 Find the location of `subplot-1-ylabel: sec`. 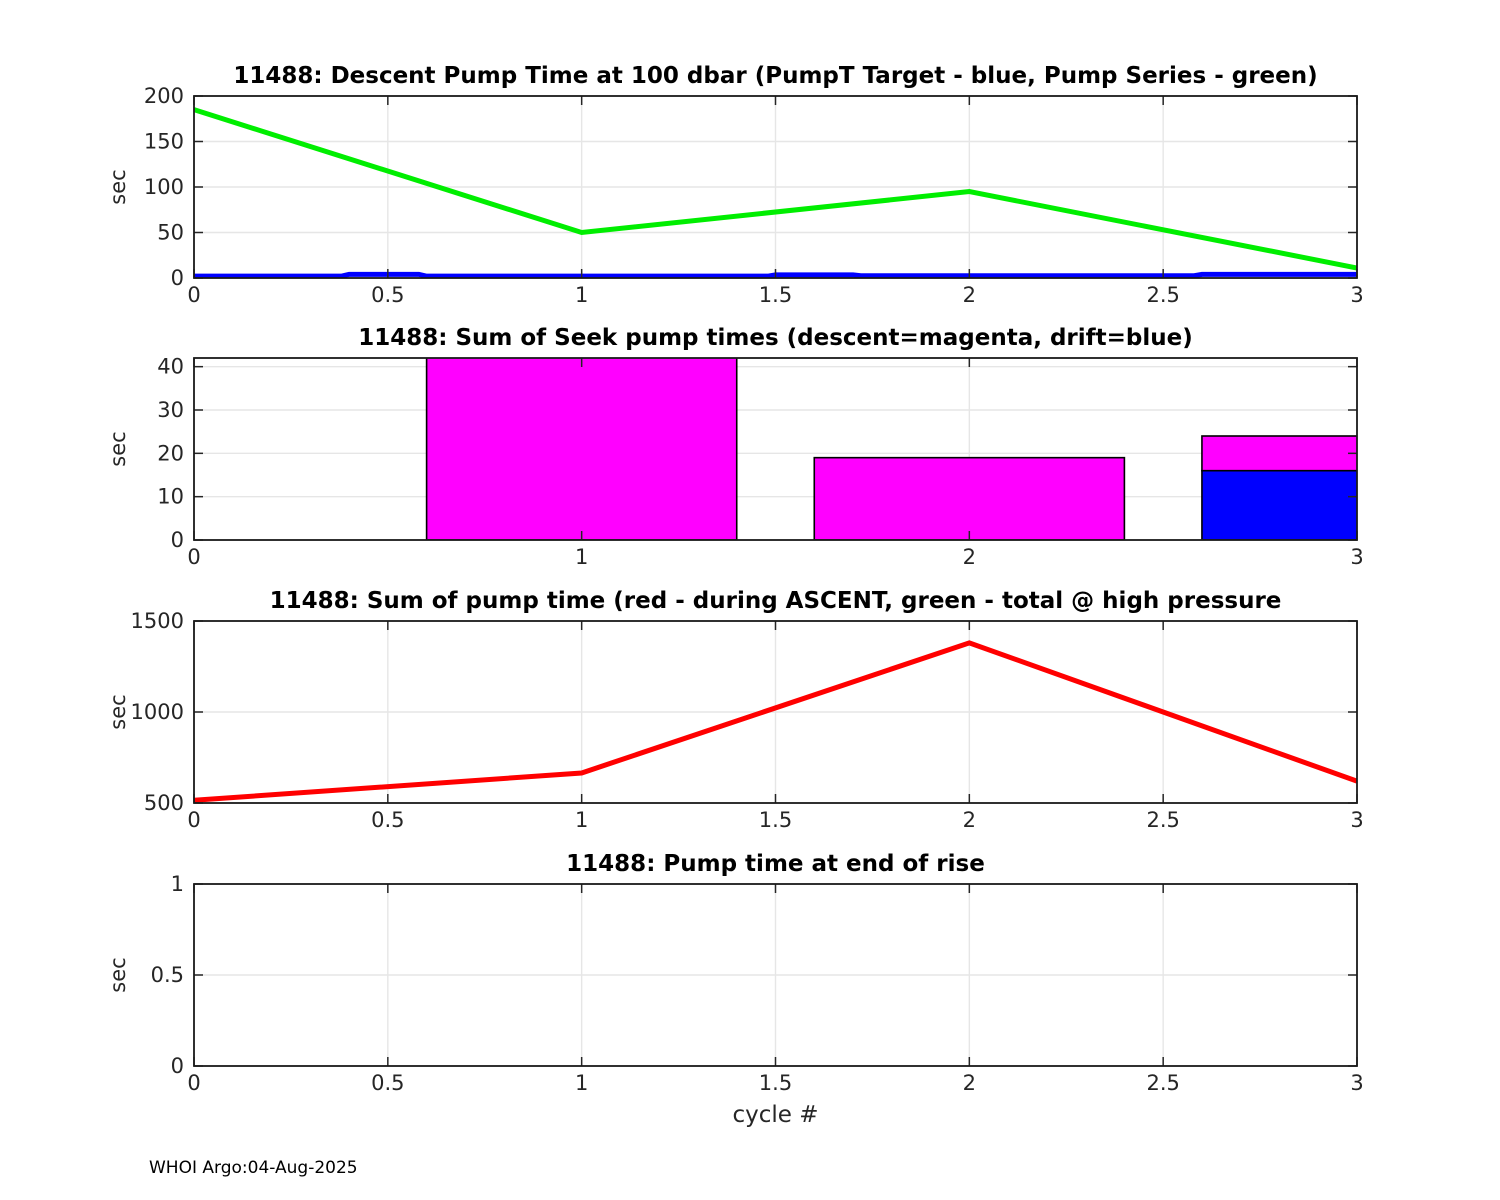

subplot-1-ylabel: sec is located at coordinates (118, 187).